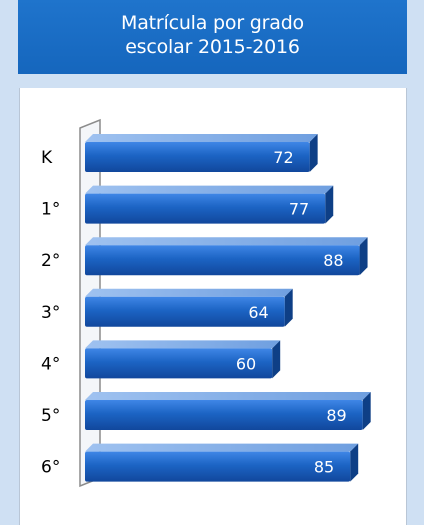 This screenshot has width=424, height=525. What do you see at coordinates (212, 23) in the screenshot?
I see `chart-title-line1: Matrícula por grado` at bounding box center [212, 23].